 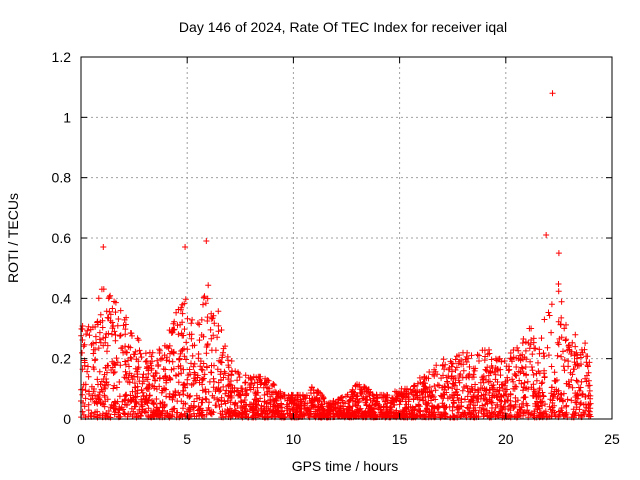 What do you see at coordinates (62, 238) in the screenshot?
I see `y-tick-label: 0.6` at bounding box center [62, 238].